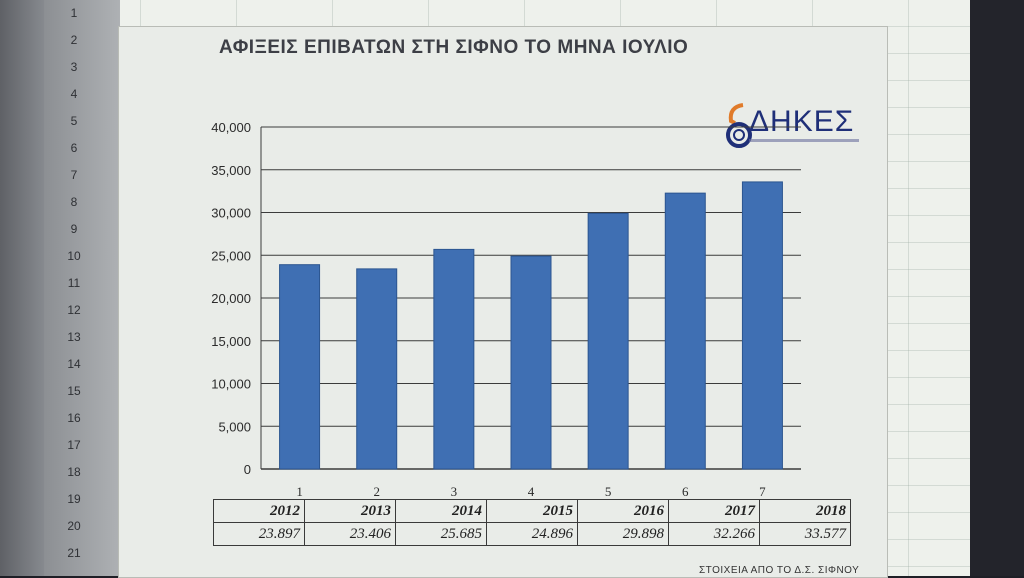 This screenshot has width=1024, height=578. What do you see at coordinates (74, 418) in the screenshot?
I see `row-number: 16` at bounding box center [74, 418].